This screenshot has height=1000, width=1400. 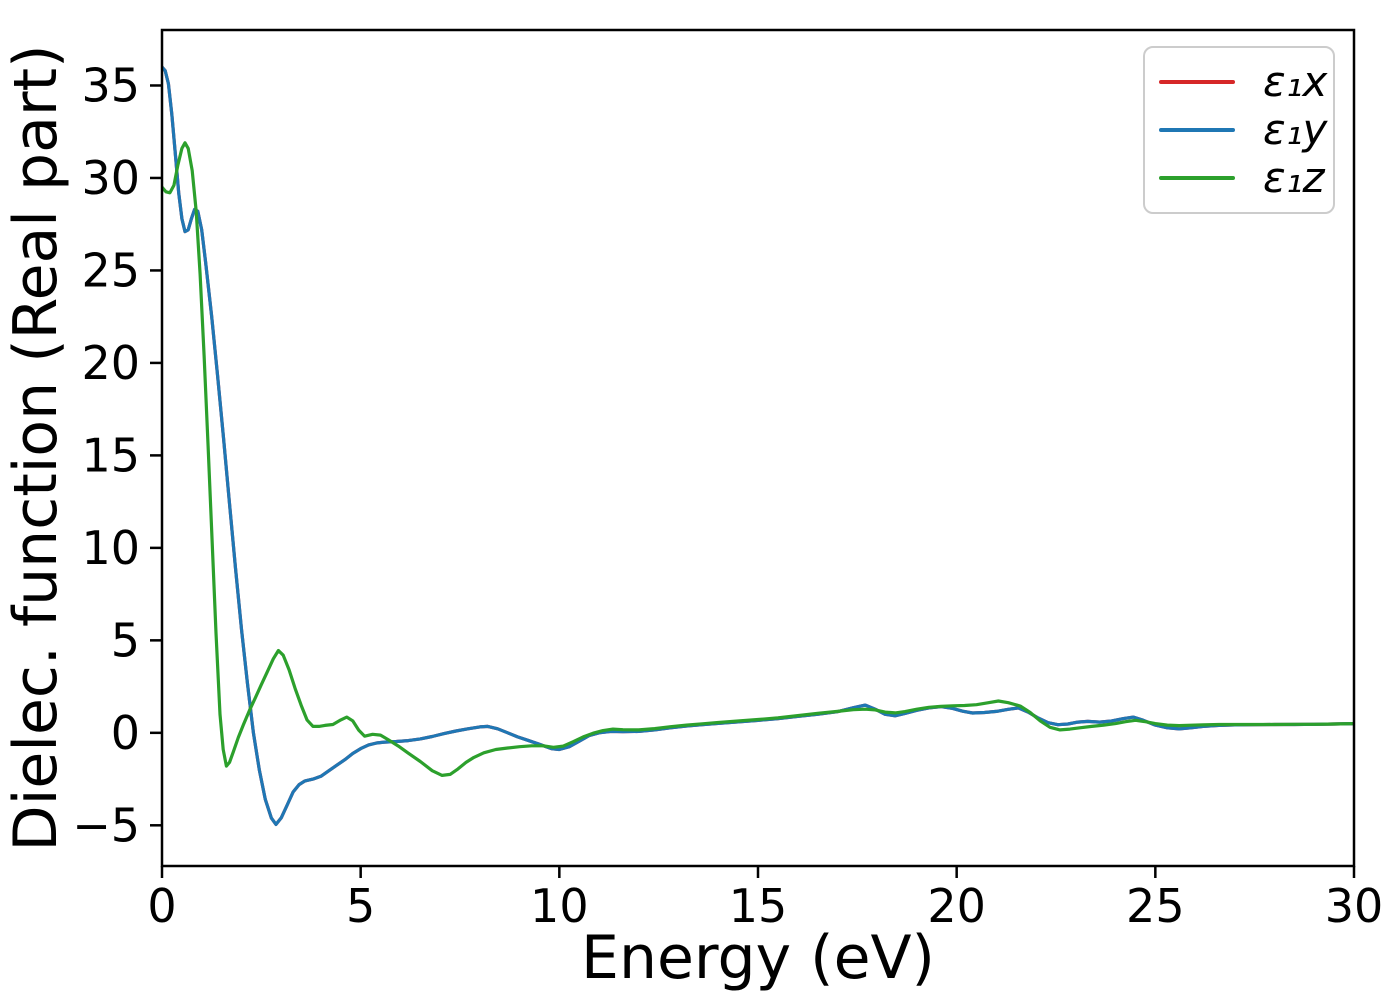 I want to click on legend-line-swatch-e1x, so click(x=1197, y=82).